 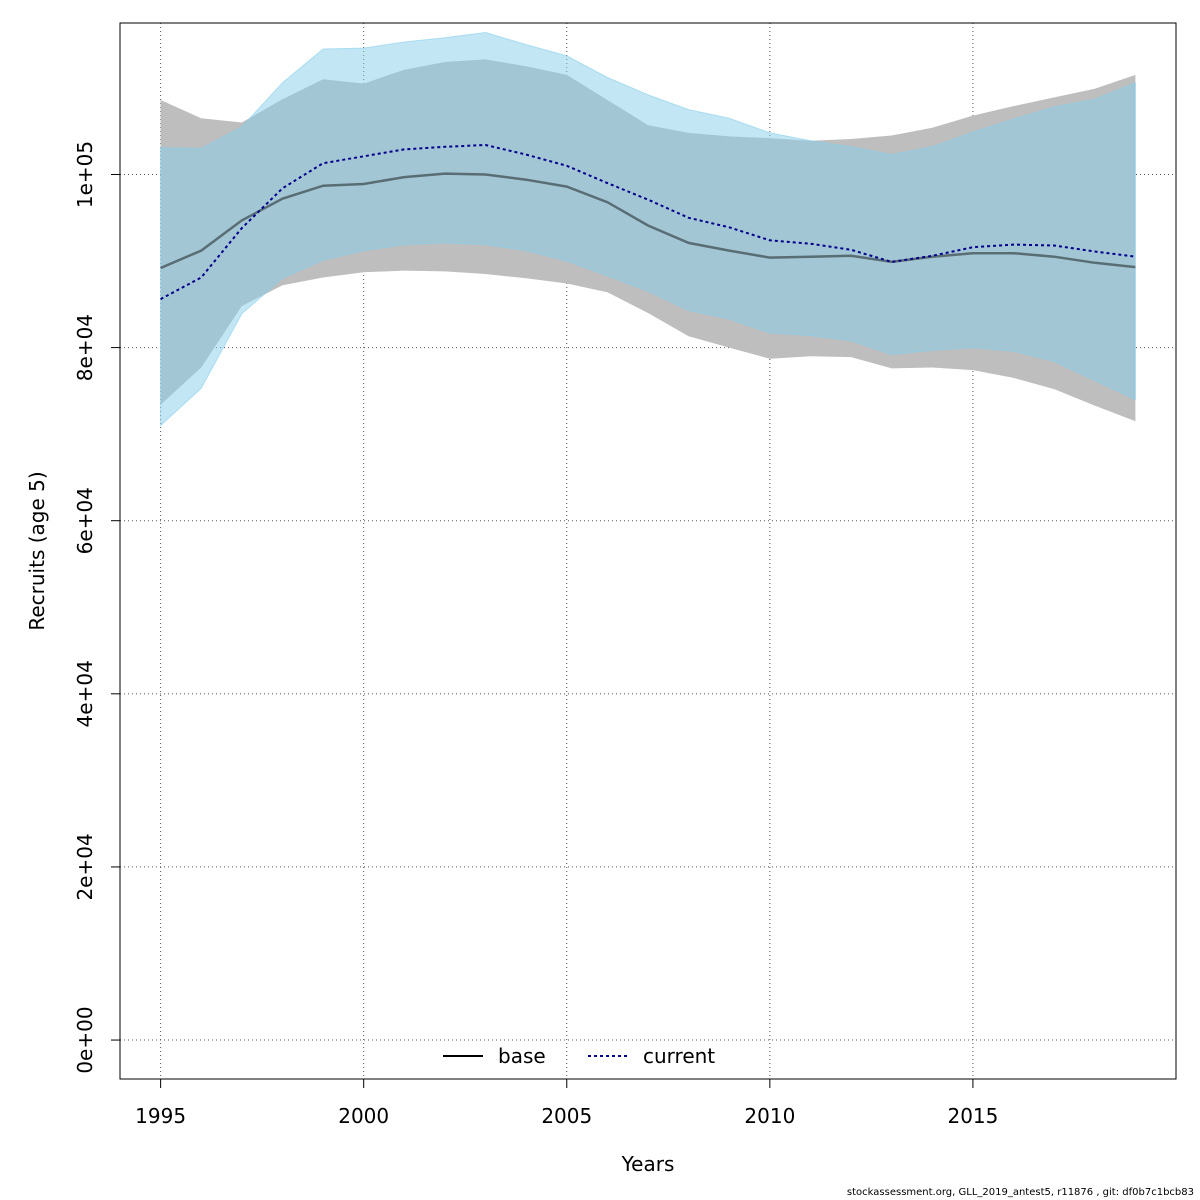 What do you see at coordinates (522, 1056) in the screenshot?
I see `legend-label-base: base` at bounding box center [522, 1056].